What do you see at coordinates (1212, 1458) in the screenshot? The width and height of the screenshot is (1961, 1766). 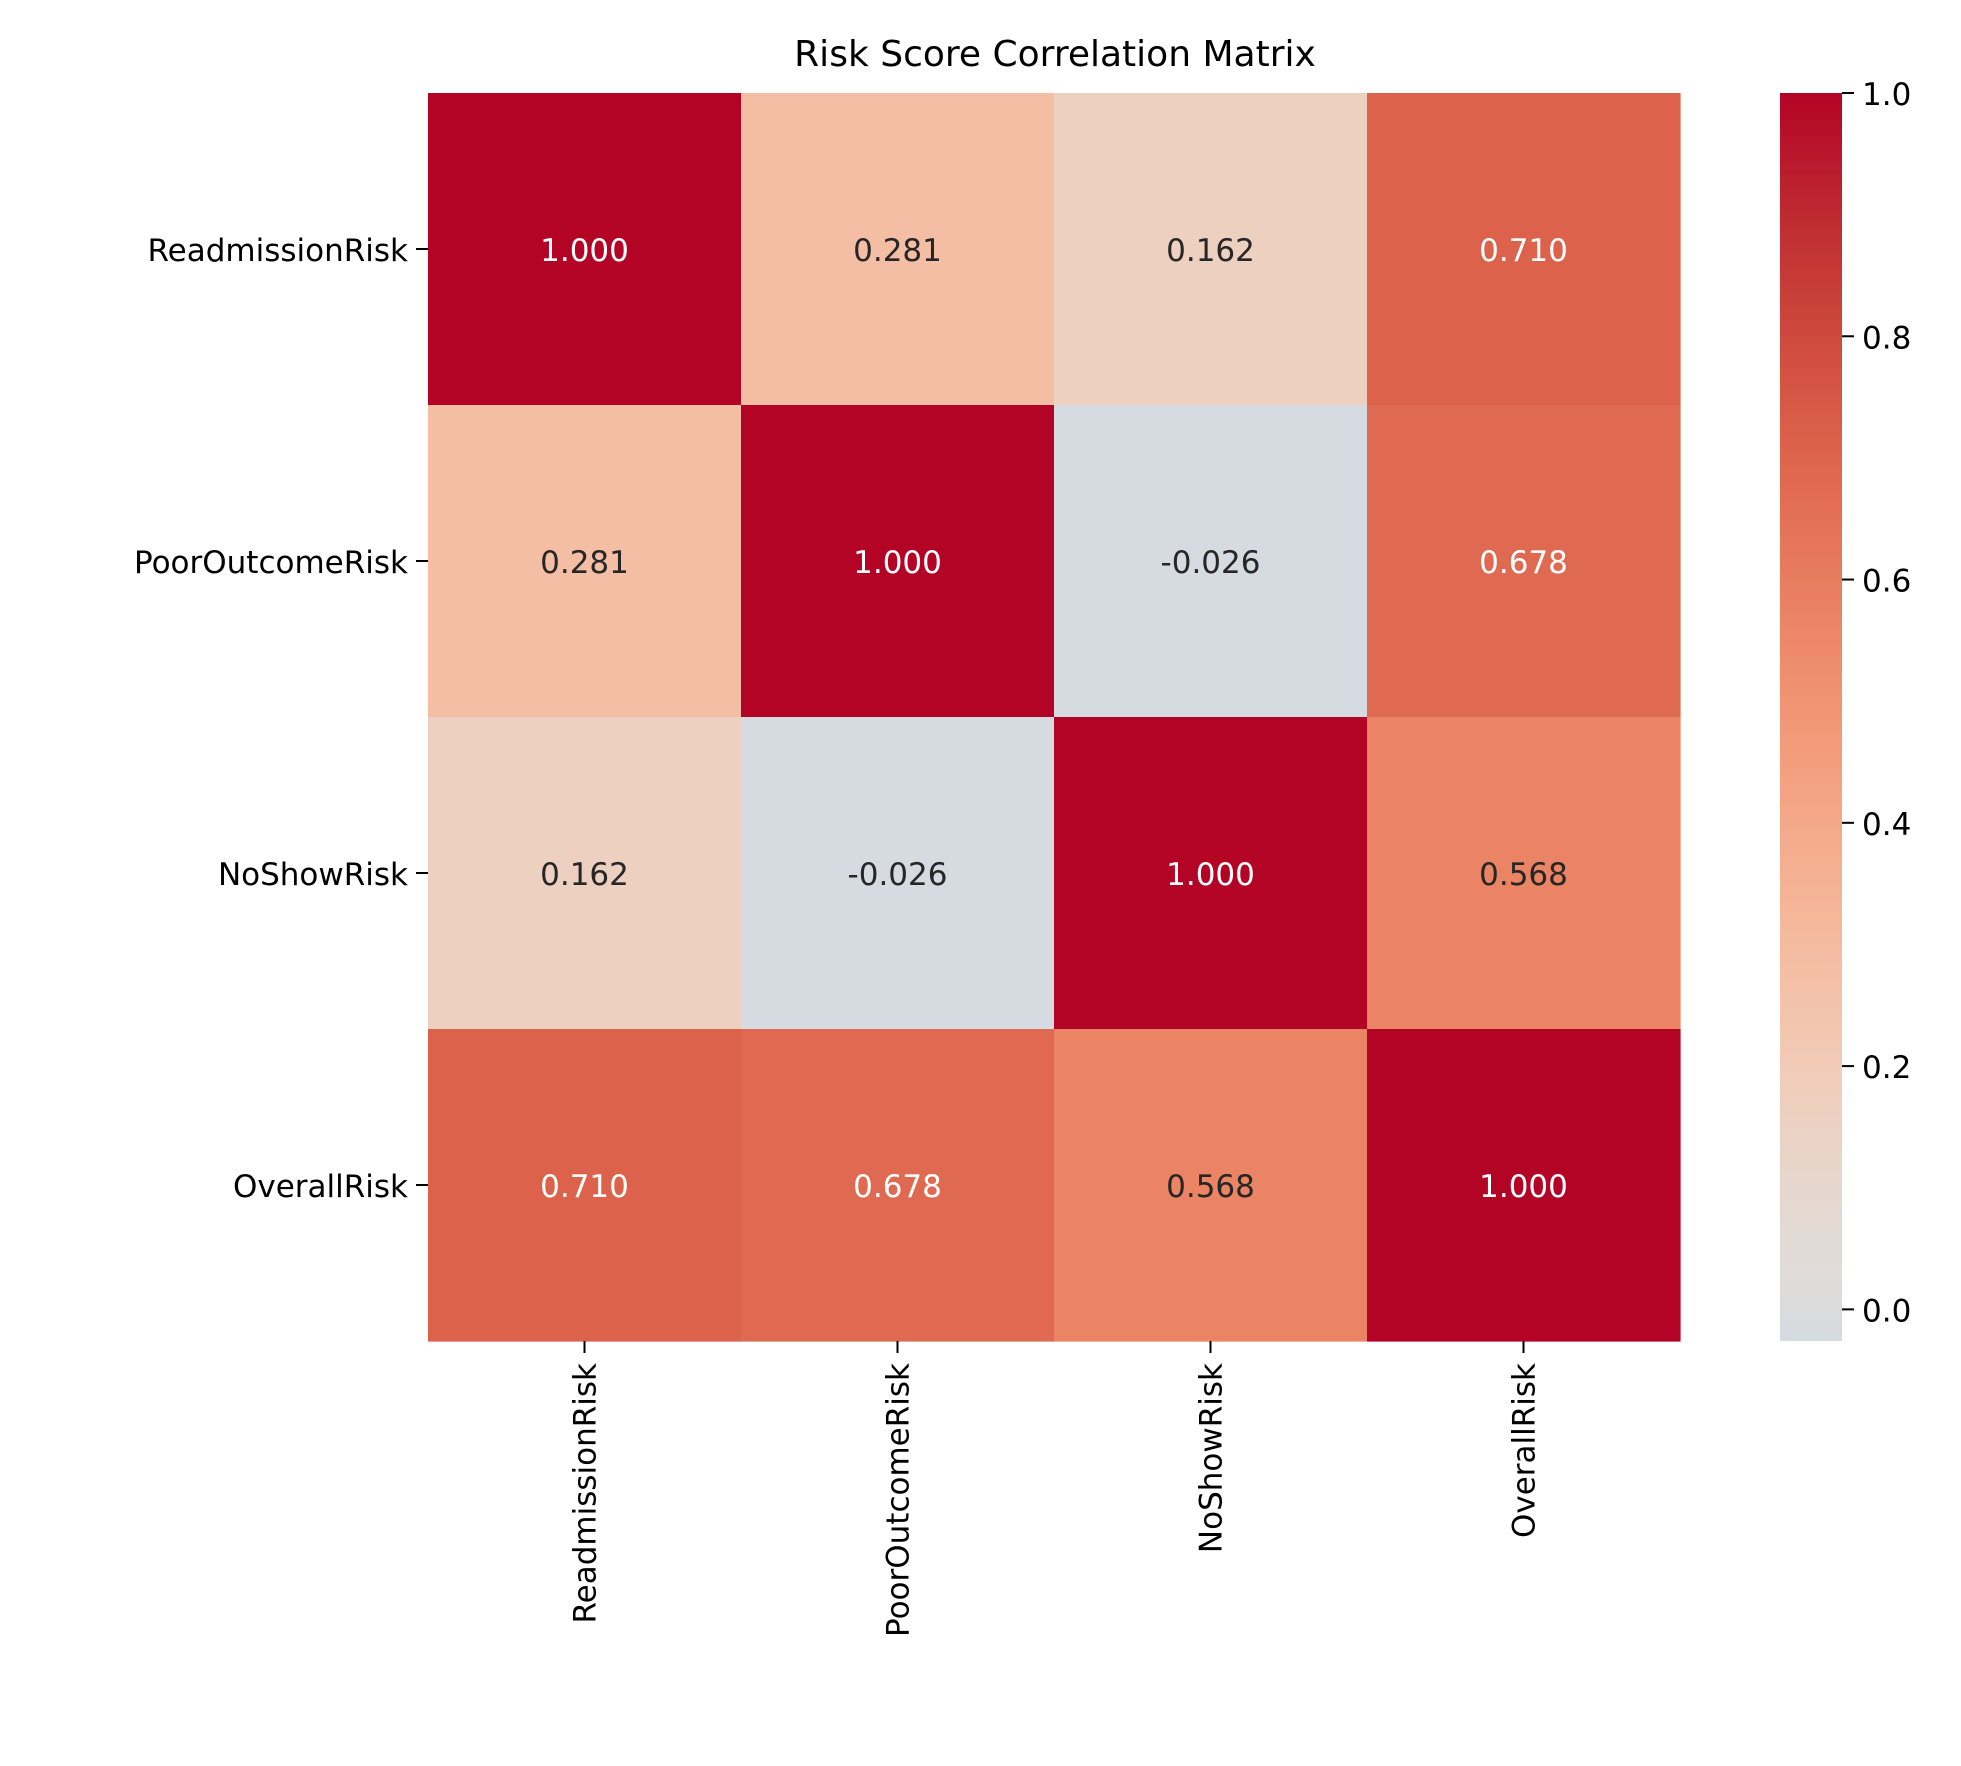 I see `x-tick-label: NoShowRisk` at bounding box center [1212, 1458].